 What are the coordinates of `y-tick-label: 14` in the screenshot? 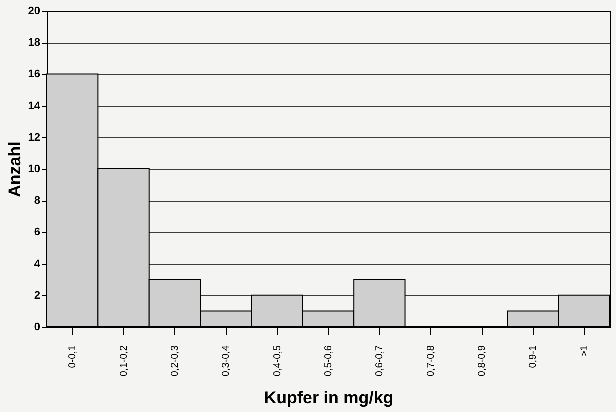 It's located at (35, 106).